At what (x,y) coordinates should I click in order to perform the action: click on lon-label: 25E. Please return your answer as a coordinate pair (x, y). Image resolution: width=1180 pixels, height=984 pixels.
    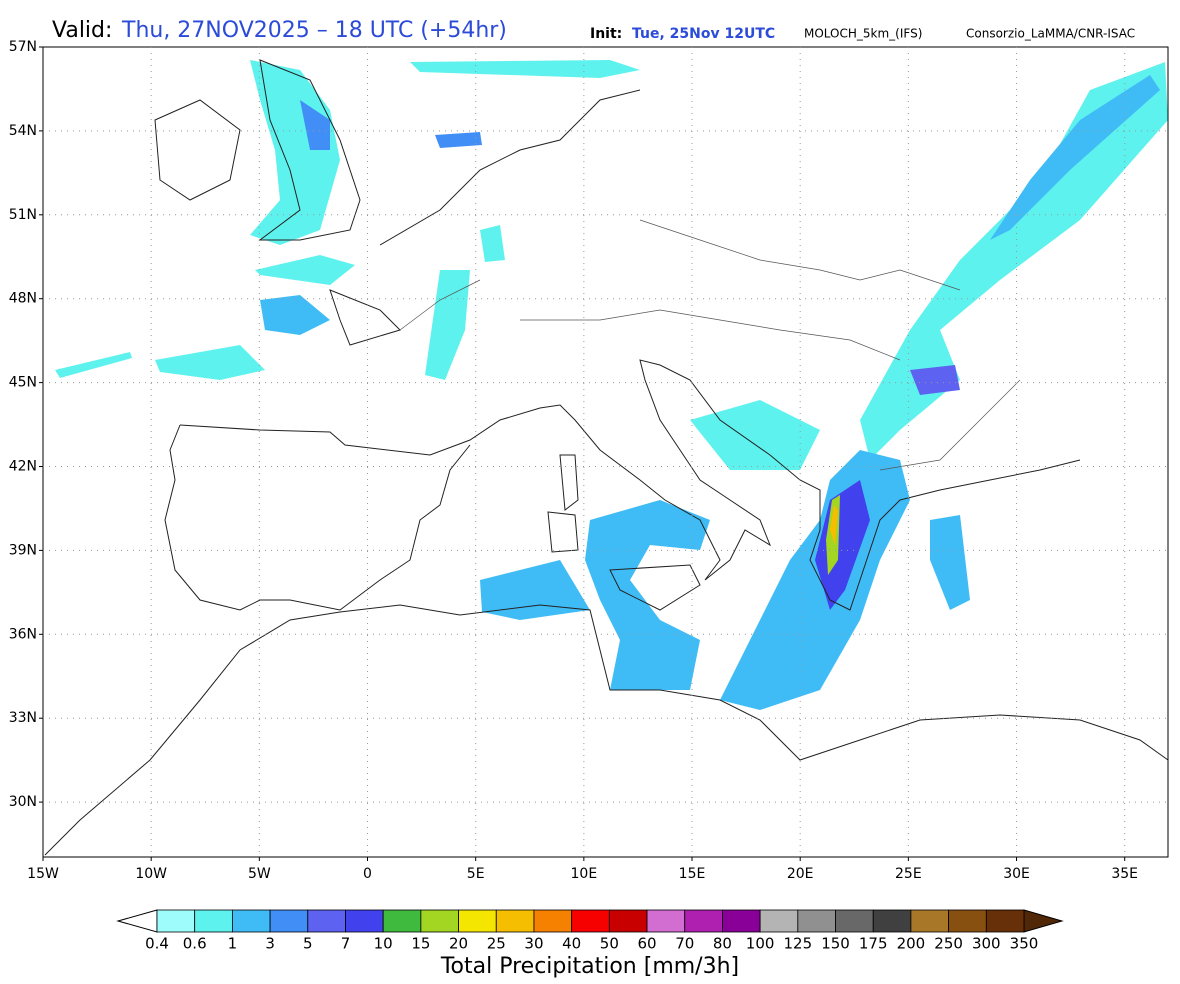
    Looking at the image, I should click on (908, 874).